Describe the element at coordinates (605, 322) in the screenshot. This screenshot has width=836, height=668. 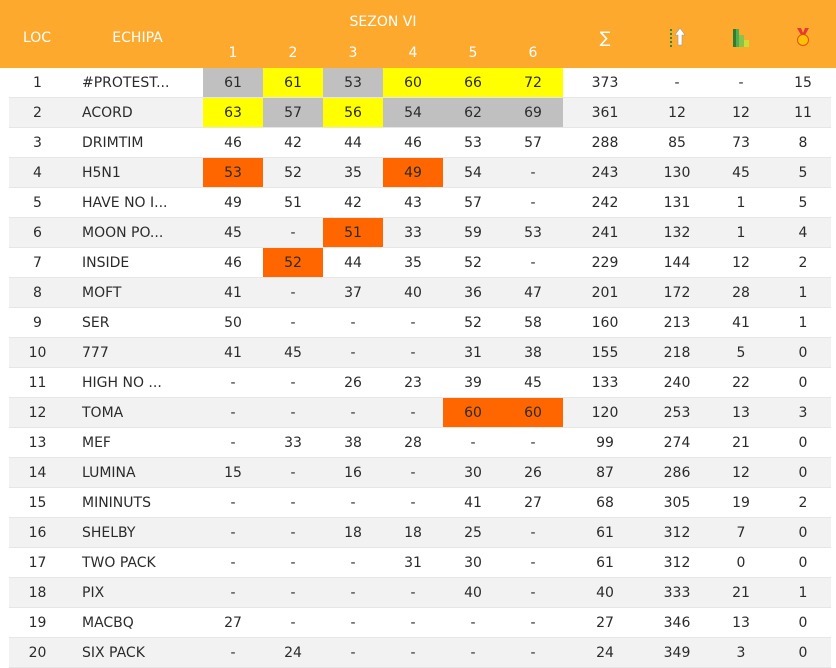
I see `sum-cell: 160` at that location.